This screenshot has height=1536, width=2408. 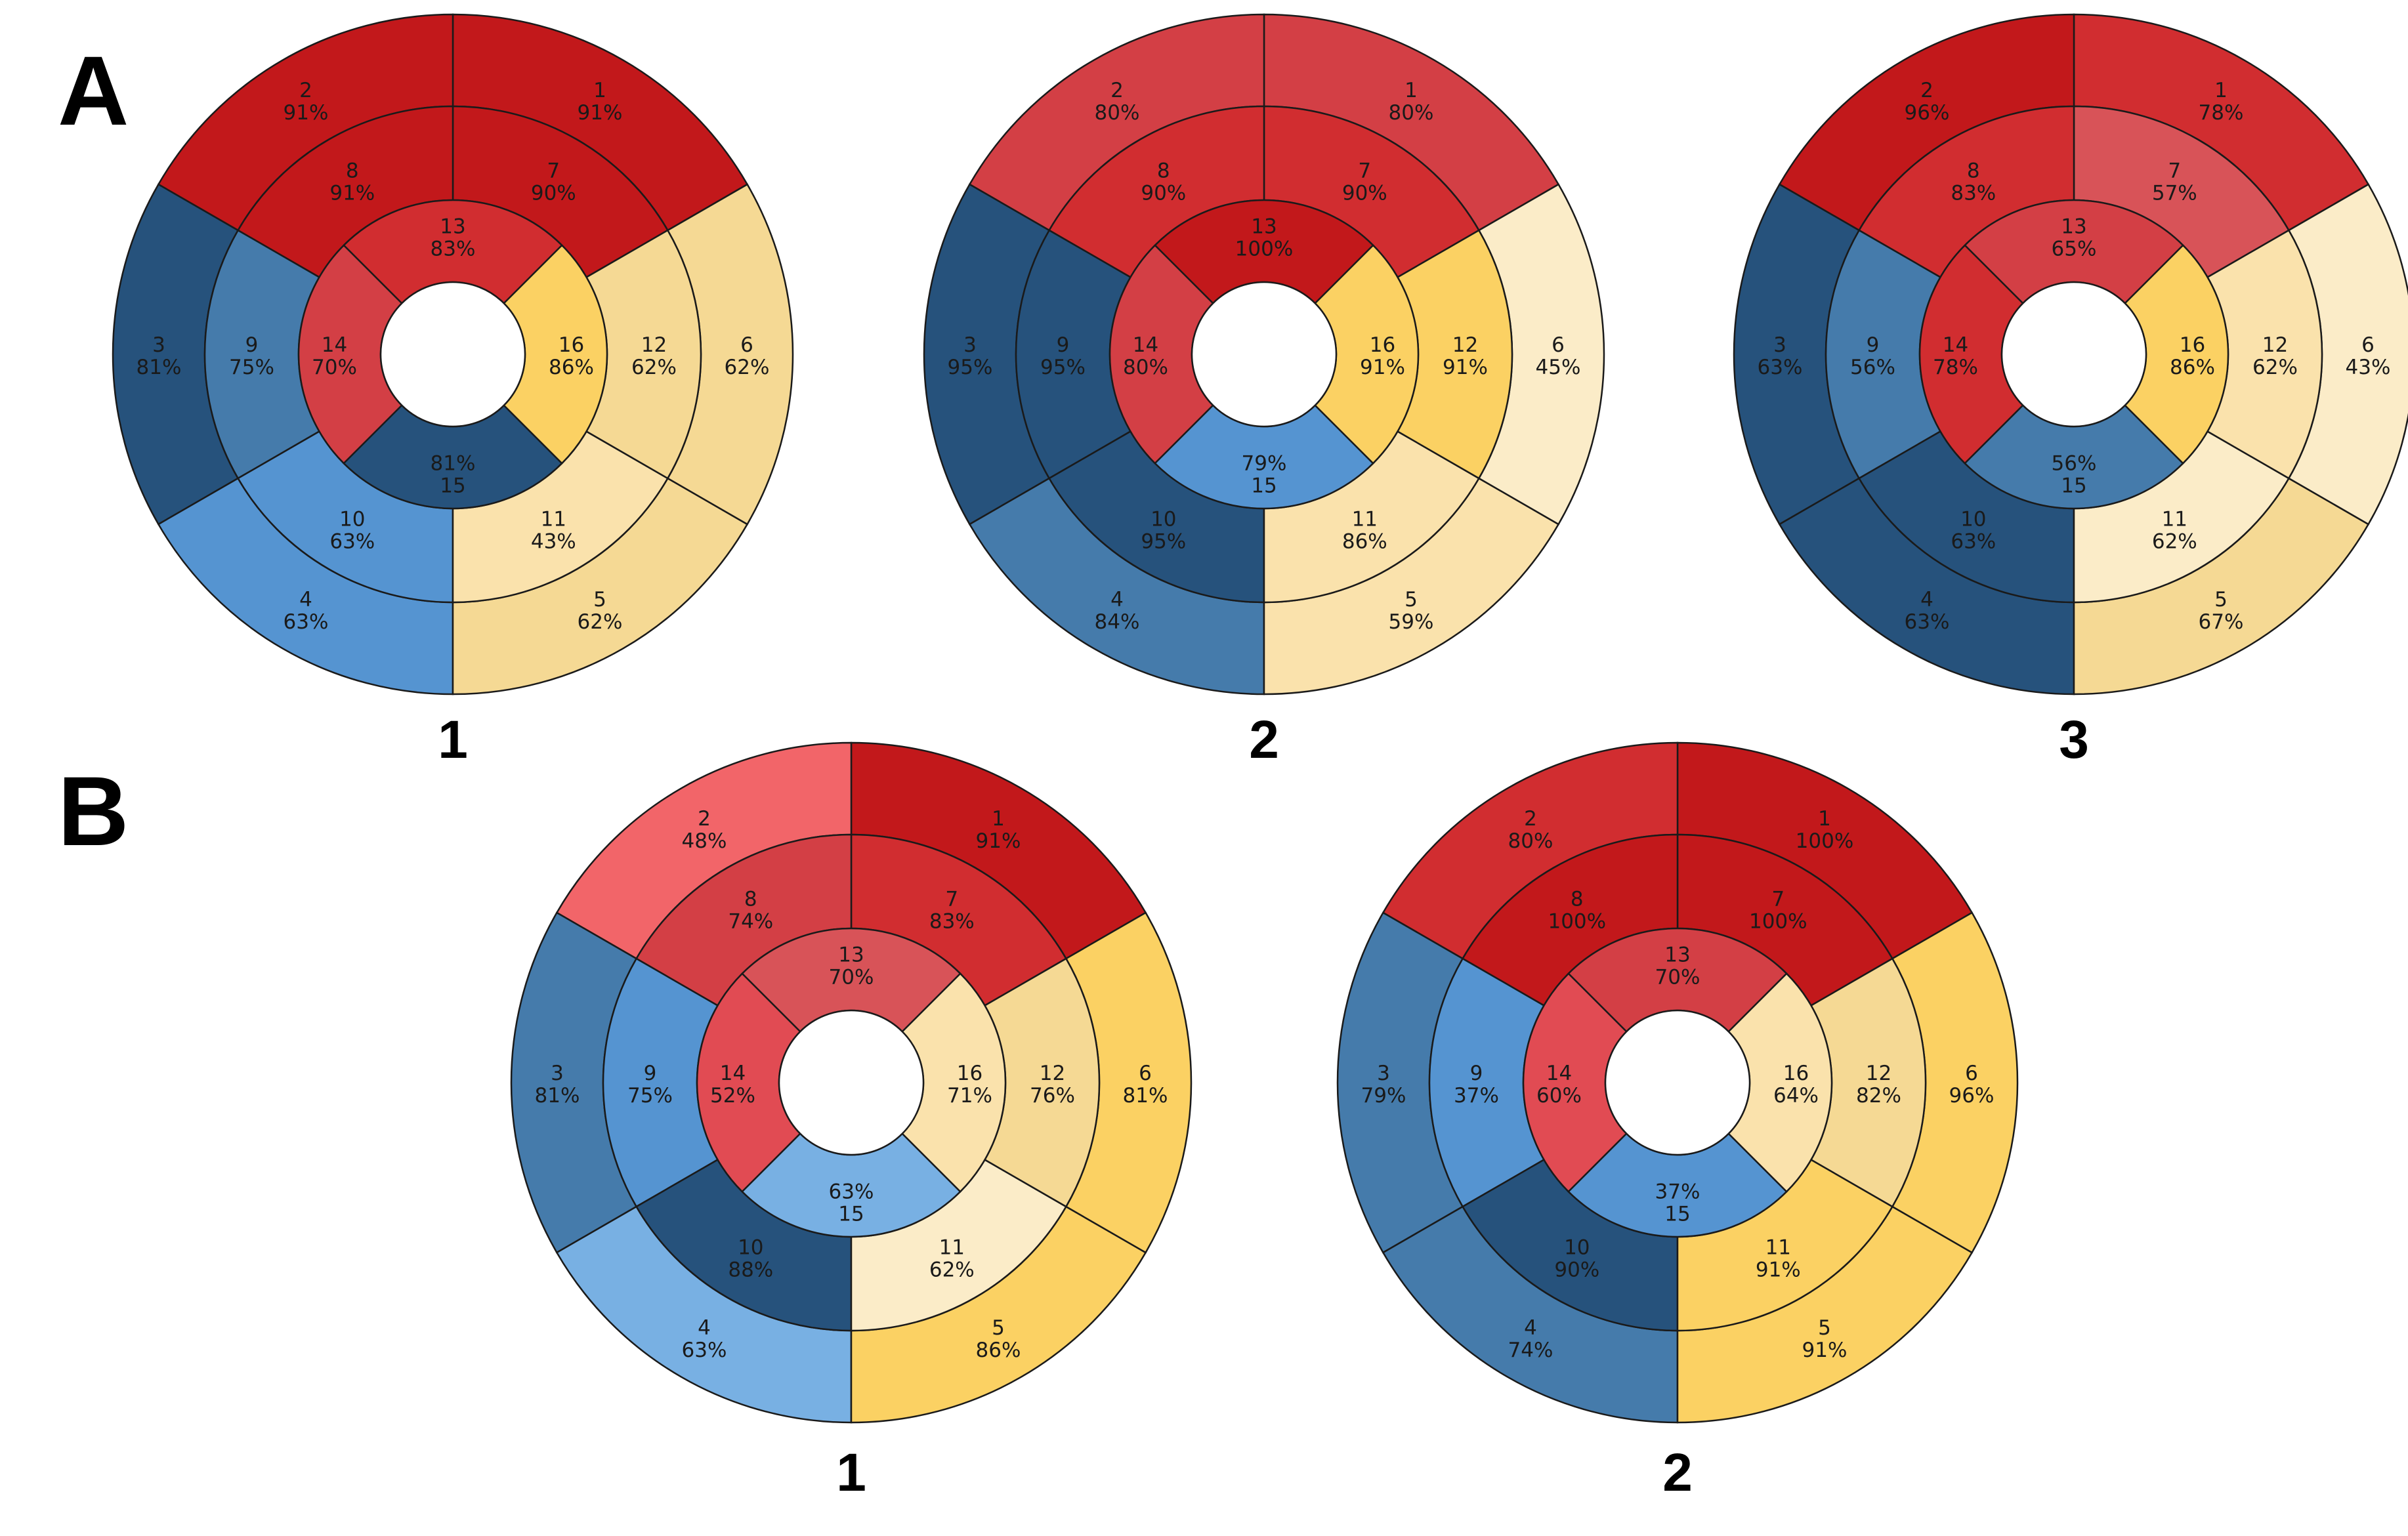 I want to click on segment-id-label: 16, so click(x=2192, y=345).